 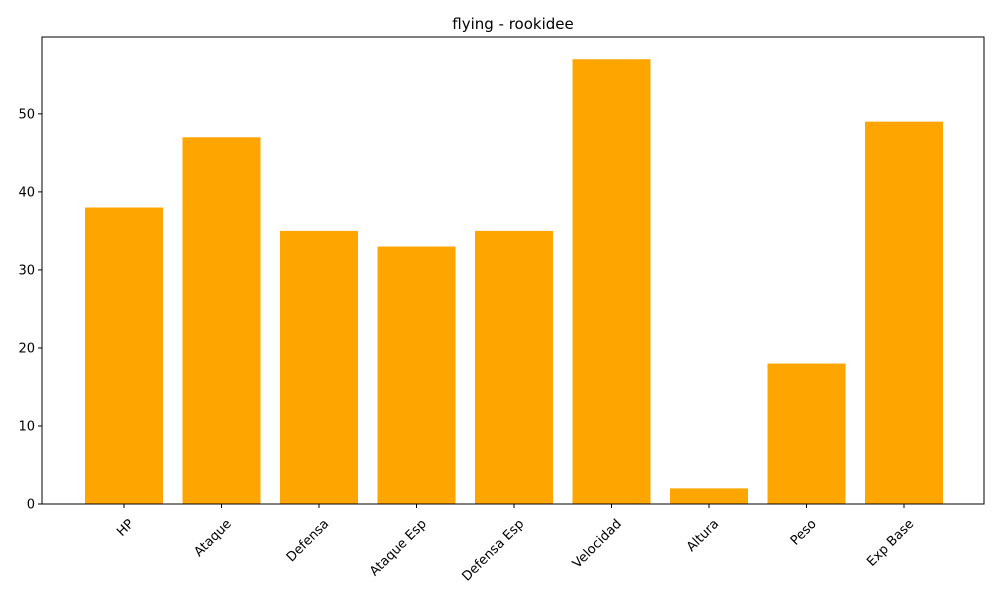 What do you see at coordinates (31, 505) in the screenshot?
I see `y-tick-label: 0` at bounding box center [31, 505].